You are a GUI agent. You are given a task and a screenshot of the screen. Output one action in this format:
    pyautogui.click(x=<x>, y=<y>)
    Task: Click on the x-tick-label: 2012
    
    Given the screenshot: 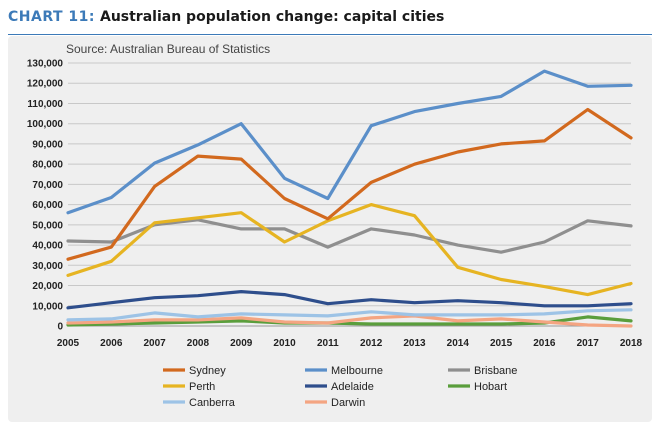 What is the action you would take?
    pyautogui.click(x=371, y=343)
    